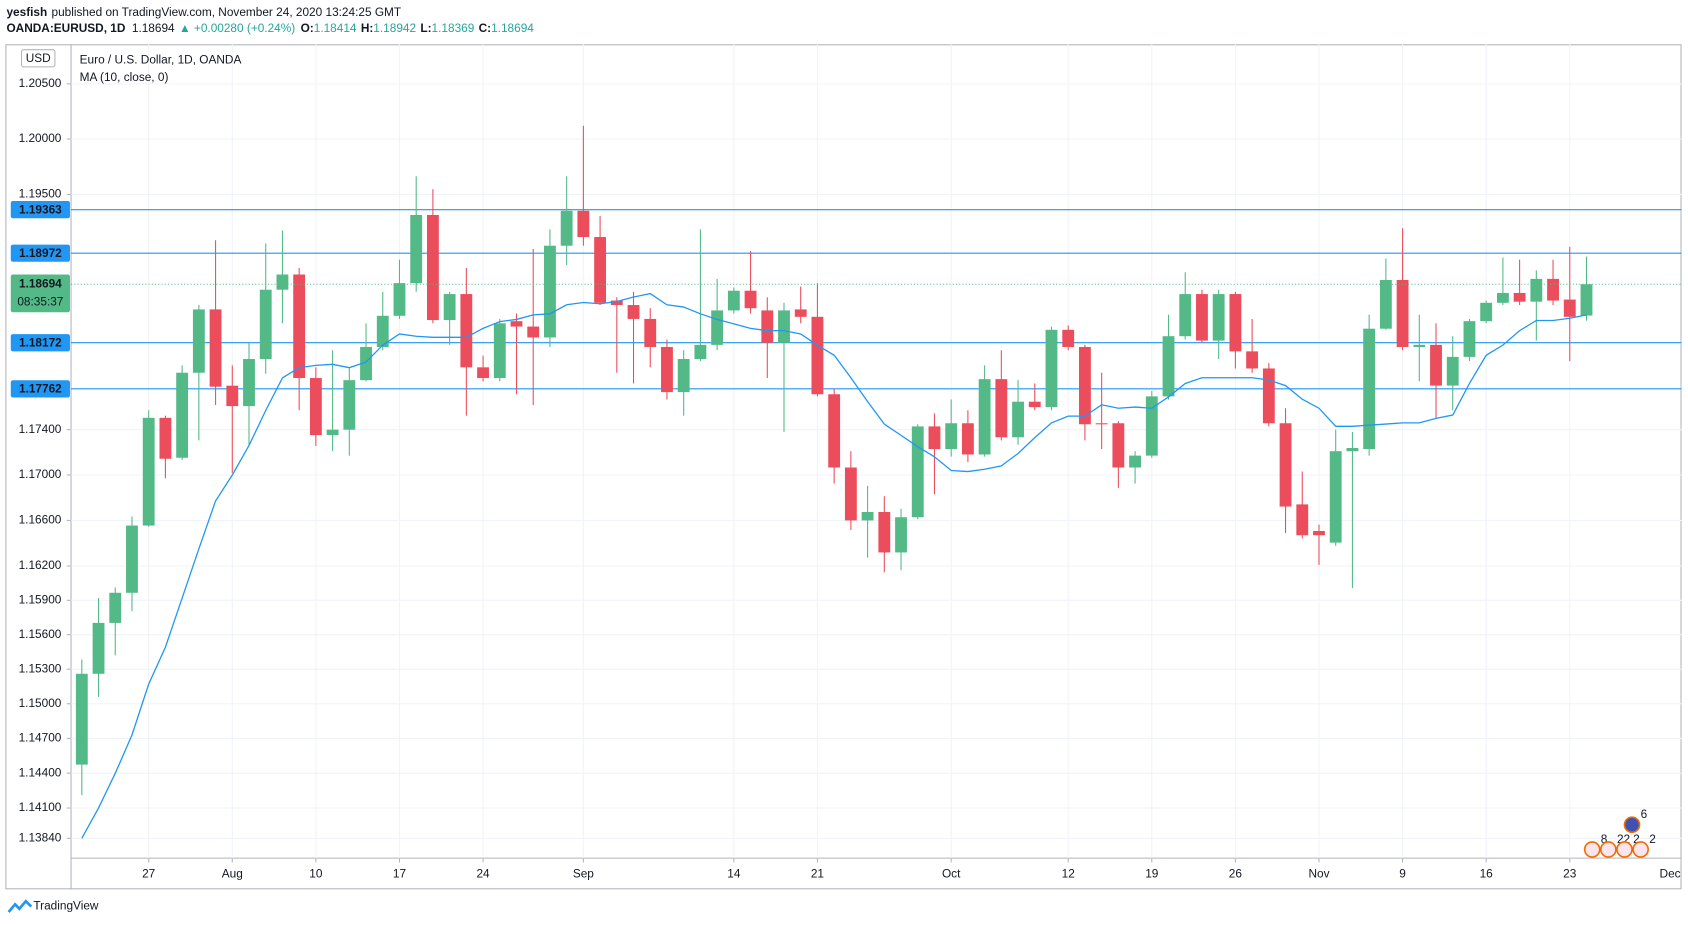 Image resolution: width=1688 pixels, height=925 pixels. I want to click on symbol: OANDA:EURUSD, 1D, so click(65, 28).